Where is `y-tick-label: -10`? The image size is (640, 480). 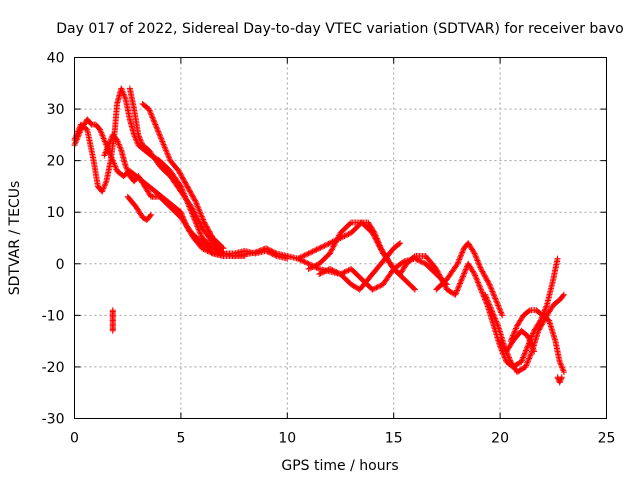 y-tick-label: -10 is located at coordinates (53, 316).